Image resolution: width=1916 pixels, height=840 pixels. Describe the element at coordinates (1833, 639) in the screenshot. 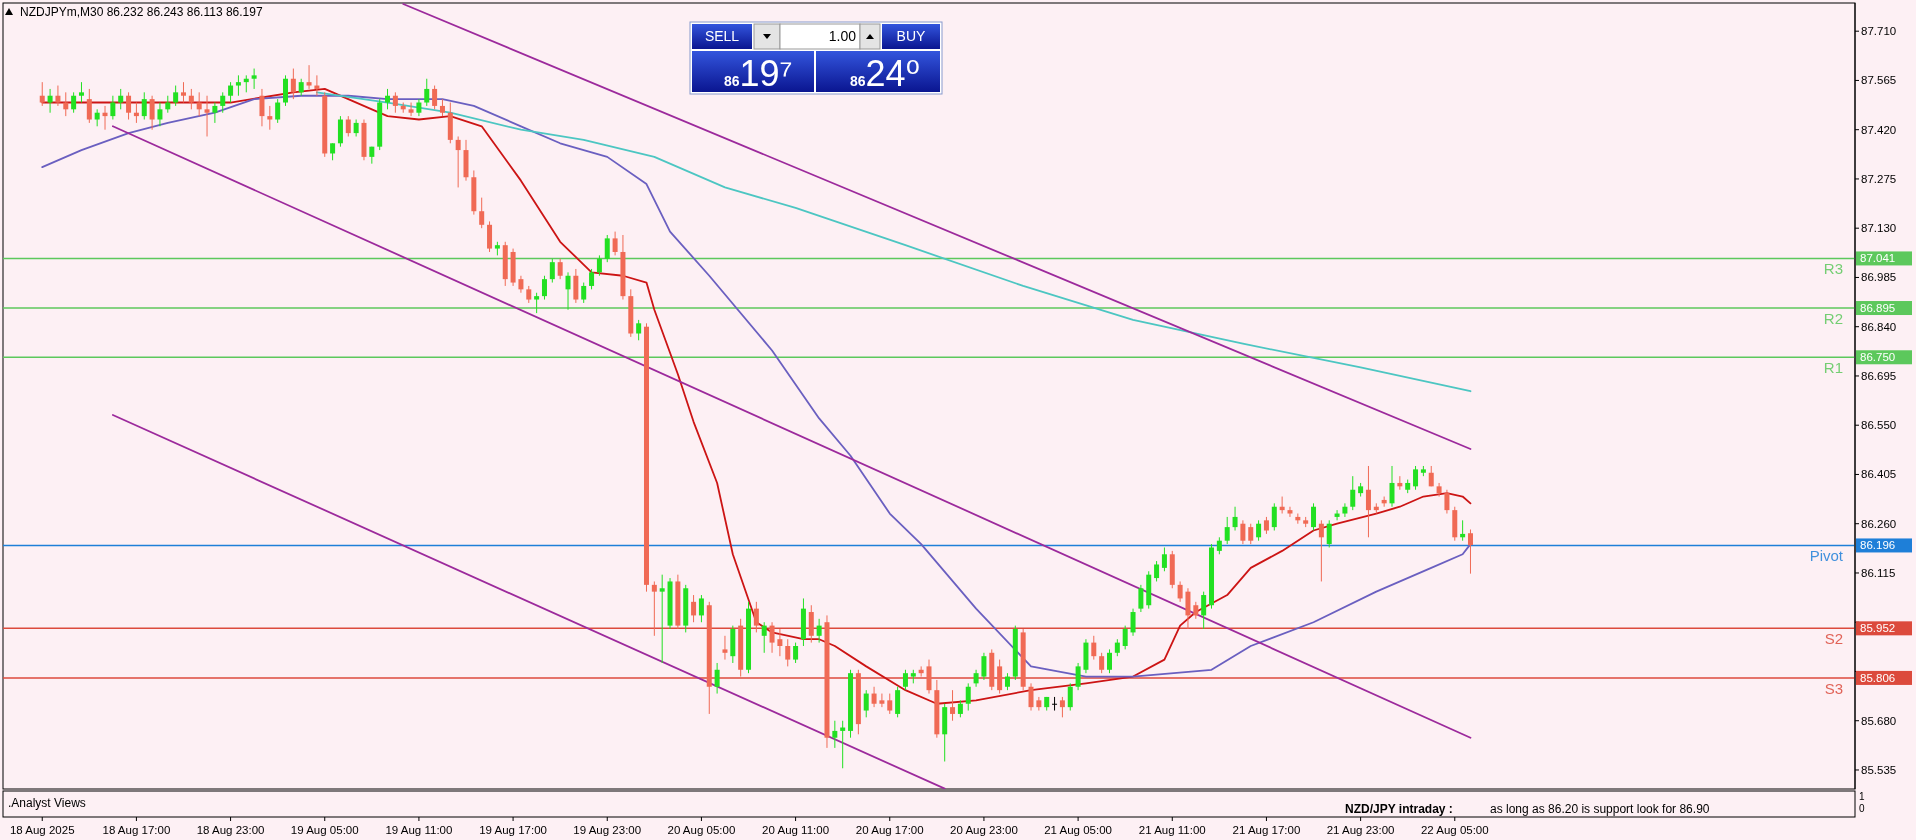

I see `ref-line-label: S2` at that location.